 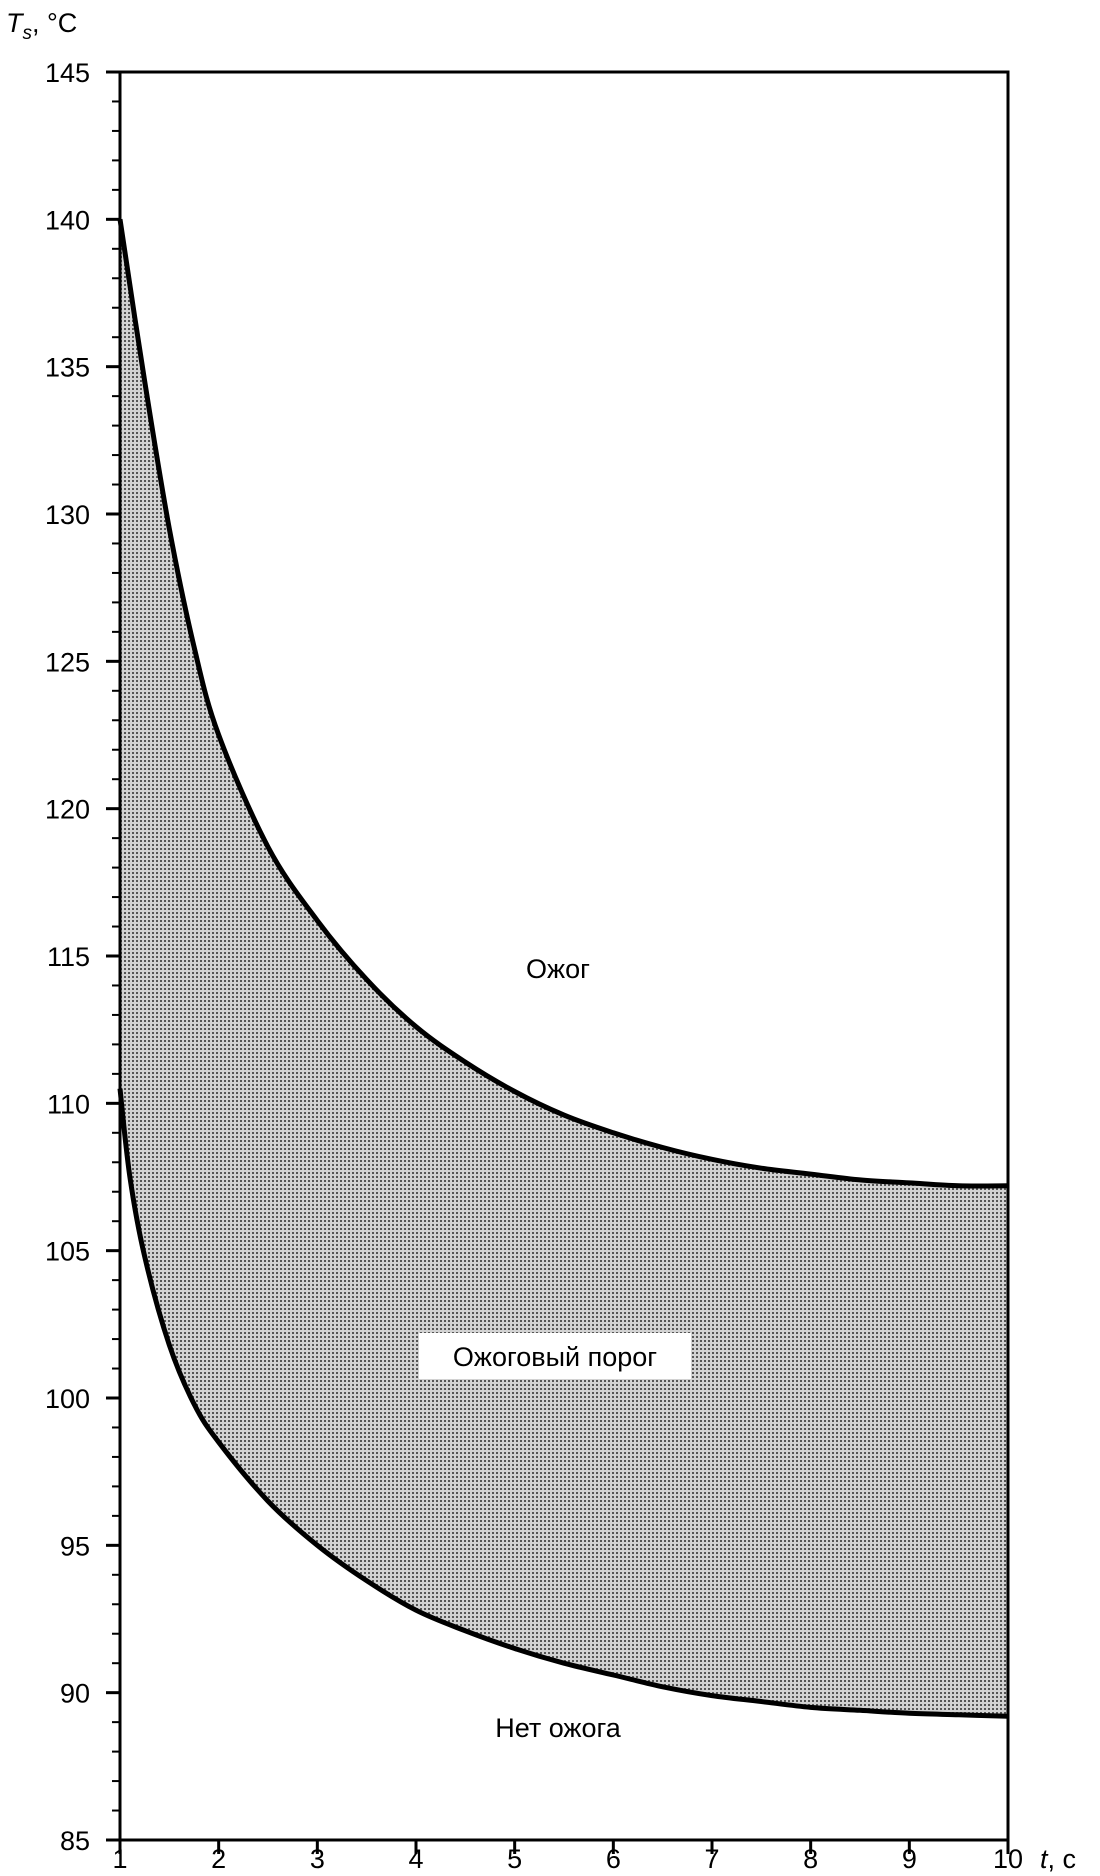 I want to click on region-label-no-burn: Нет ожога, so click(x=558, y=1728).